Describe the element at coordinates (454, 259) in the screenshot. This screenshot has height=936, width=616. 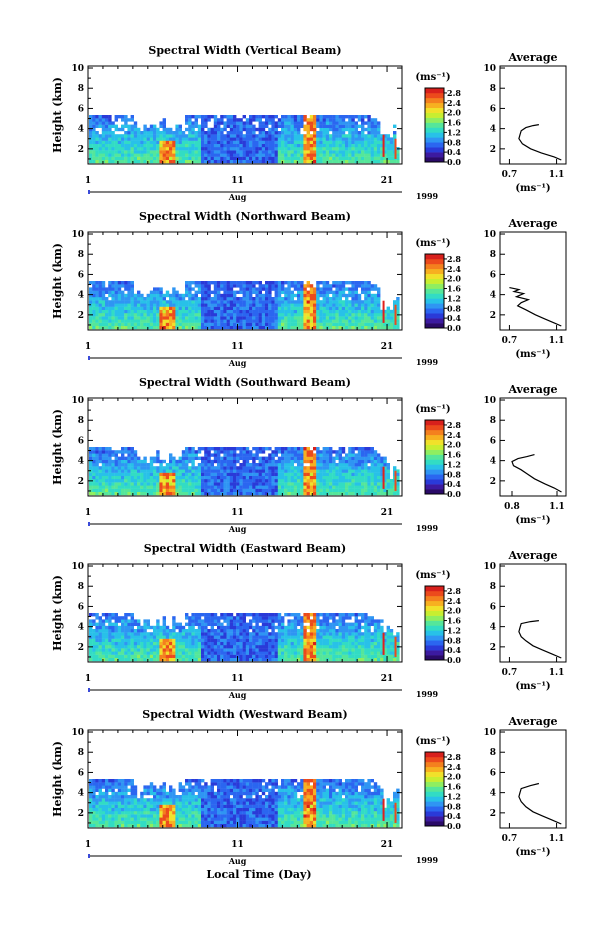
I see `colorbar-tick-label: 2.8` at that location.